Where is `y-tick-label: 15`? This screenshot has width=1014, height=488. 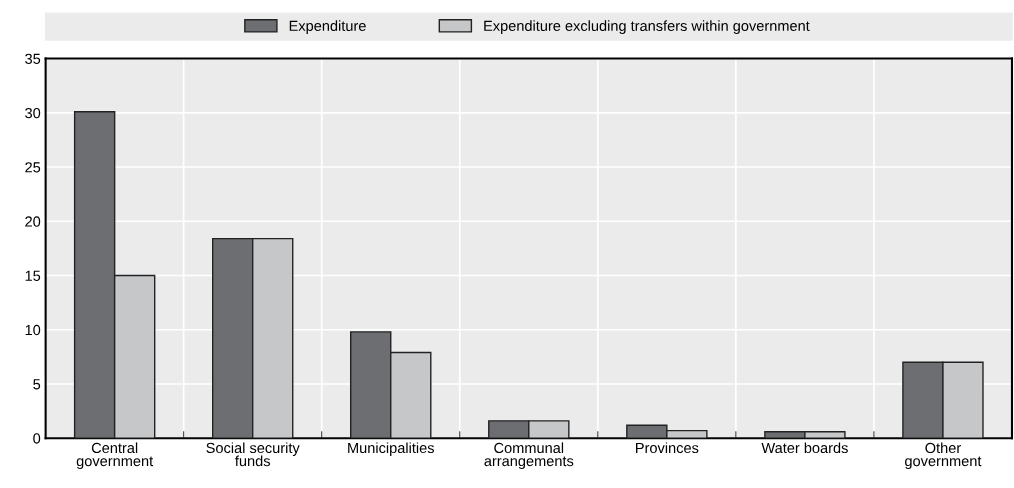 y-tick-label: 15 is located at coordinates (33, 275).